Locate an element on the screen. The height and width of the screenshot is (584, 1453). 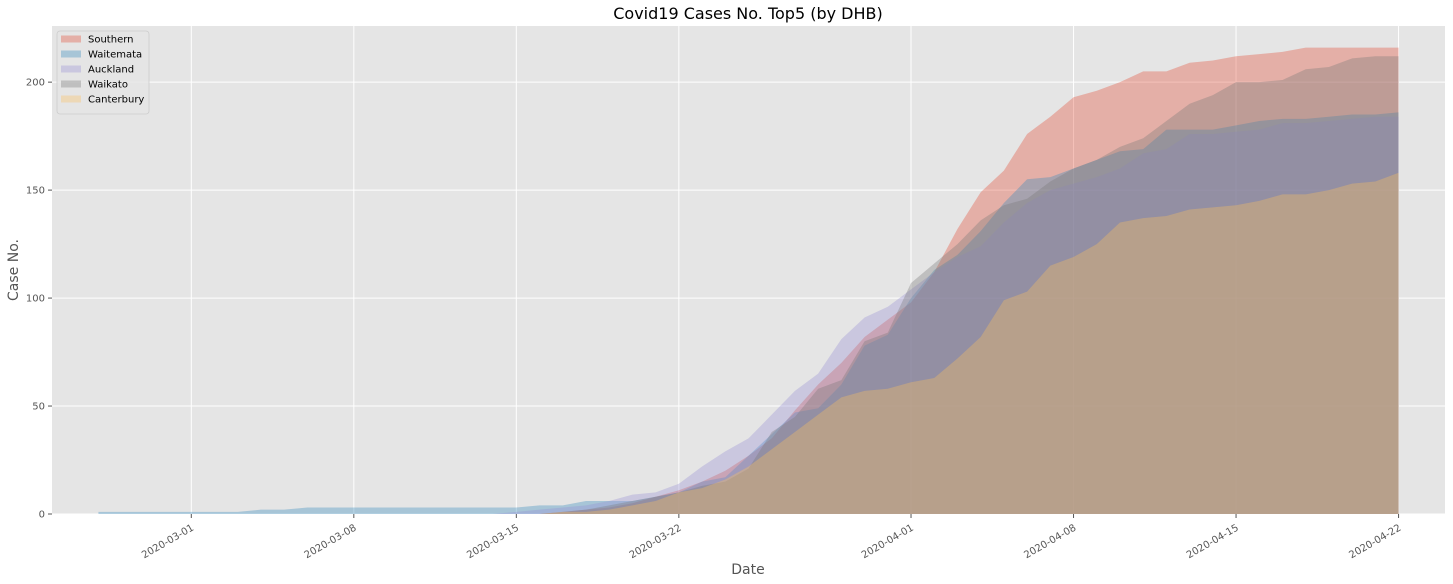
x-tick-label: 2020-03-22 is located at coordinates (656, 542).